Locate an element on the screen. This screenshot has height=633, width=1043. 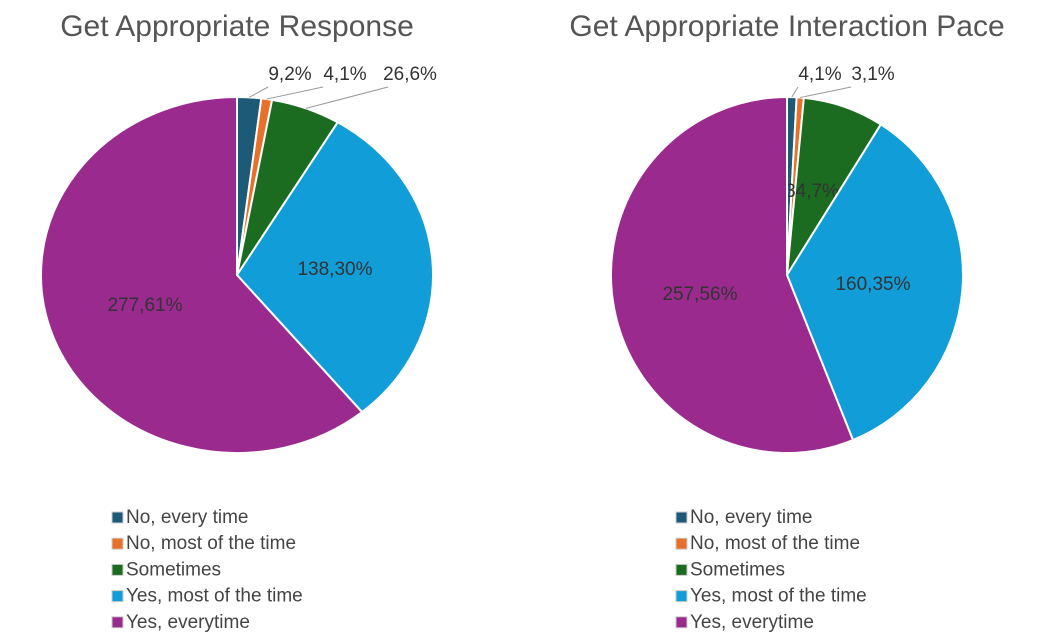
data-label: 34,7% is located at coordinates (812, 191).